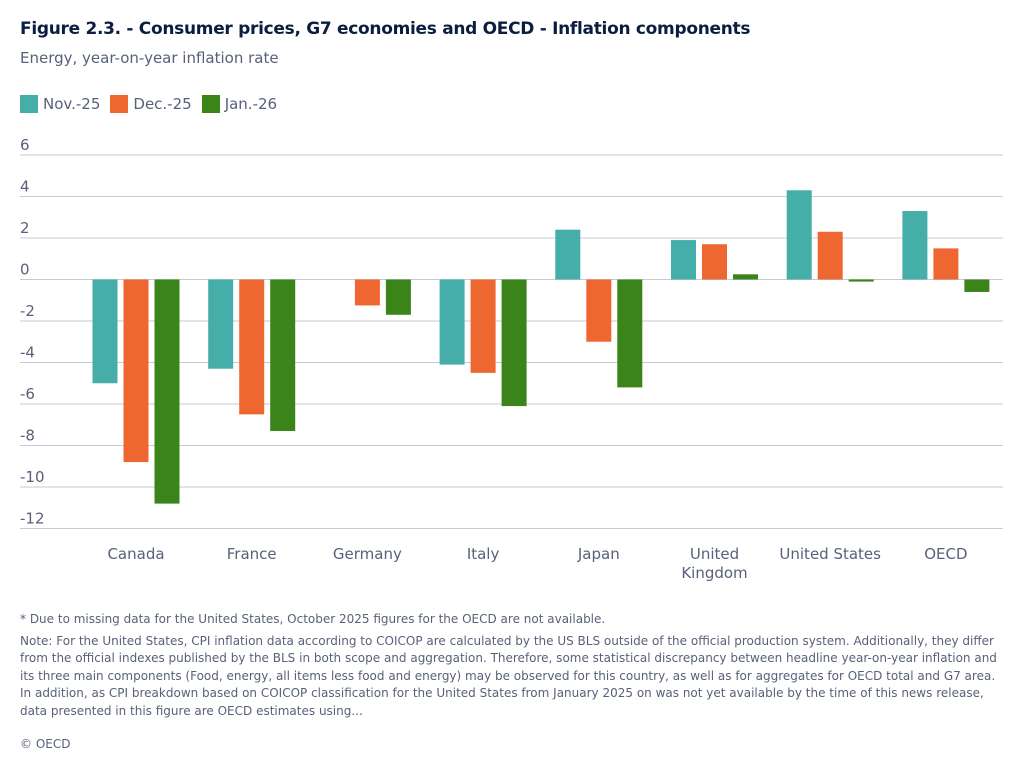 The height and width of the screenshot is (768, 1024). I want to click on bar-Dec.-25-Italy, so click(483, 326).